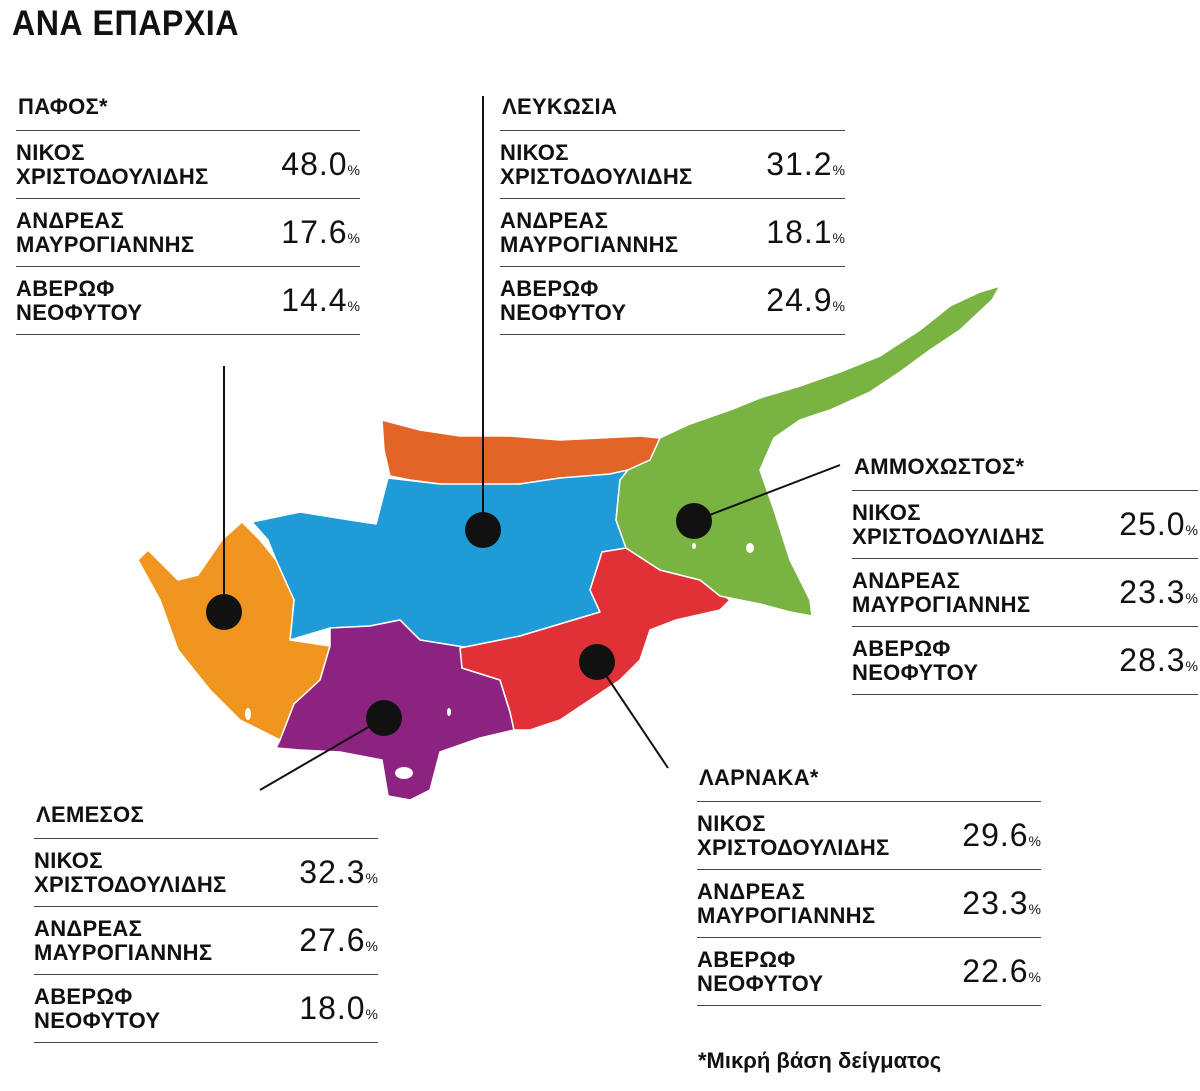  I want to click on percentage-value: 29.6%, so click(1001, 835).